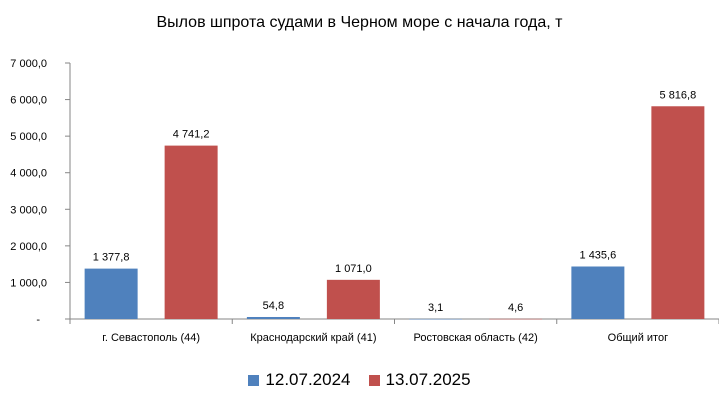 This screenshot has width=719, height=404. What do you see at coordinates (191, 135) in the screenshot?
I see `data-label: 4 741,2` at bounding box center [191, 135].